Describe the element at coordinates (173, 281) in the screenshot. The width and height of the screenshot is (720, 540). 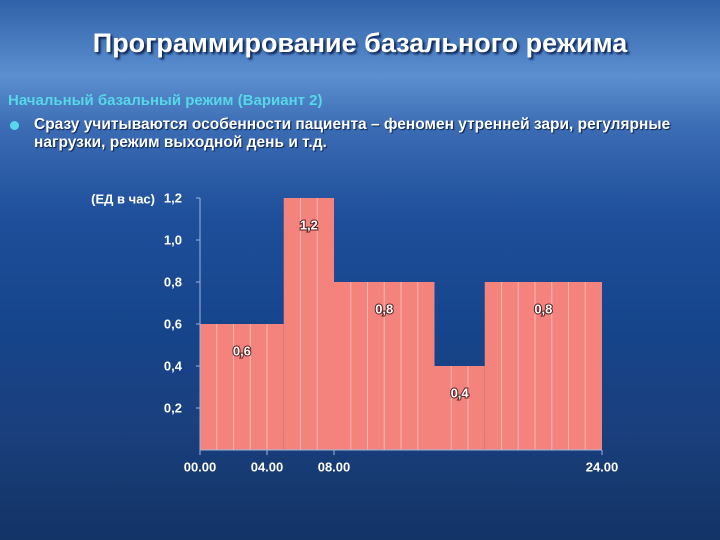
I see `y-tick-label: 0,8` at that location.